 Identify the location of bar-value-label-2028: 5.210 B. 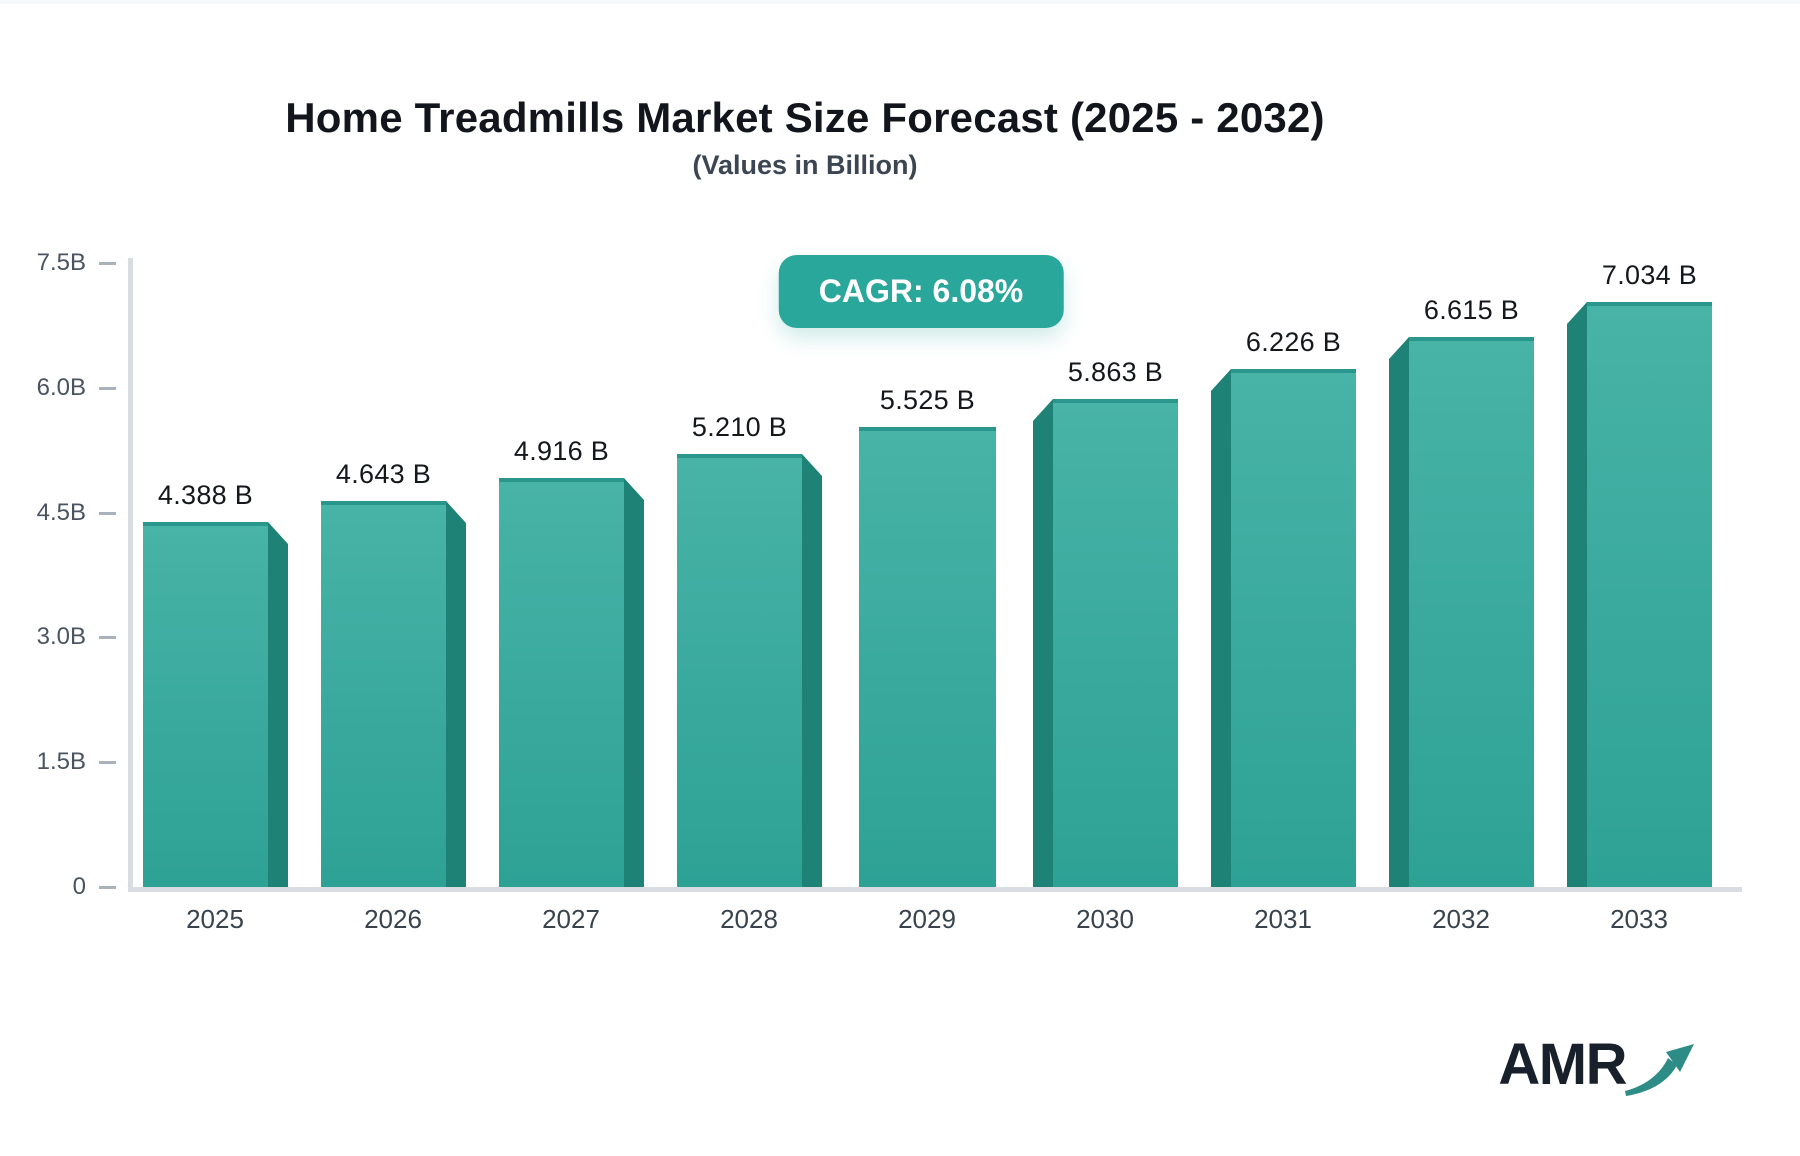
(739, 427).